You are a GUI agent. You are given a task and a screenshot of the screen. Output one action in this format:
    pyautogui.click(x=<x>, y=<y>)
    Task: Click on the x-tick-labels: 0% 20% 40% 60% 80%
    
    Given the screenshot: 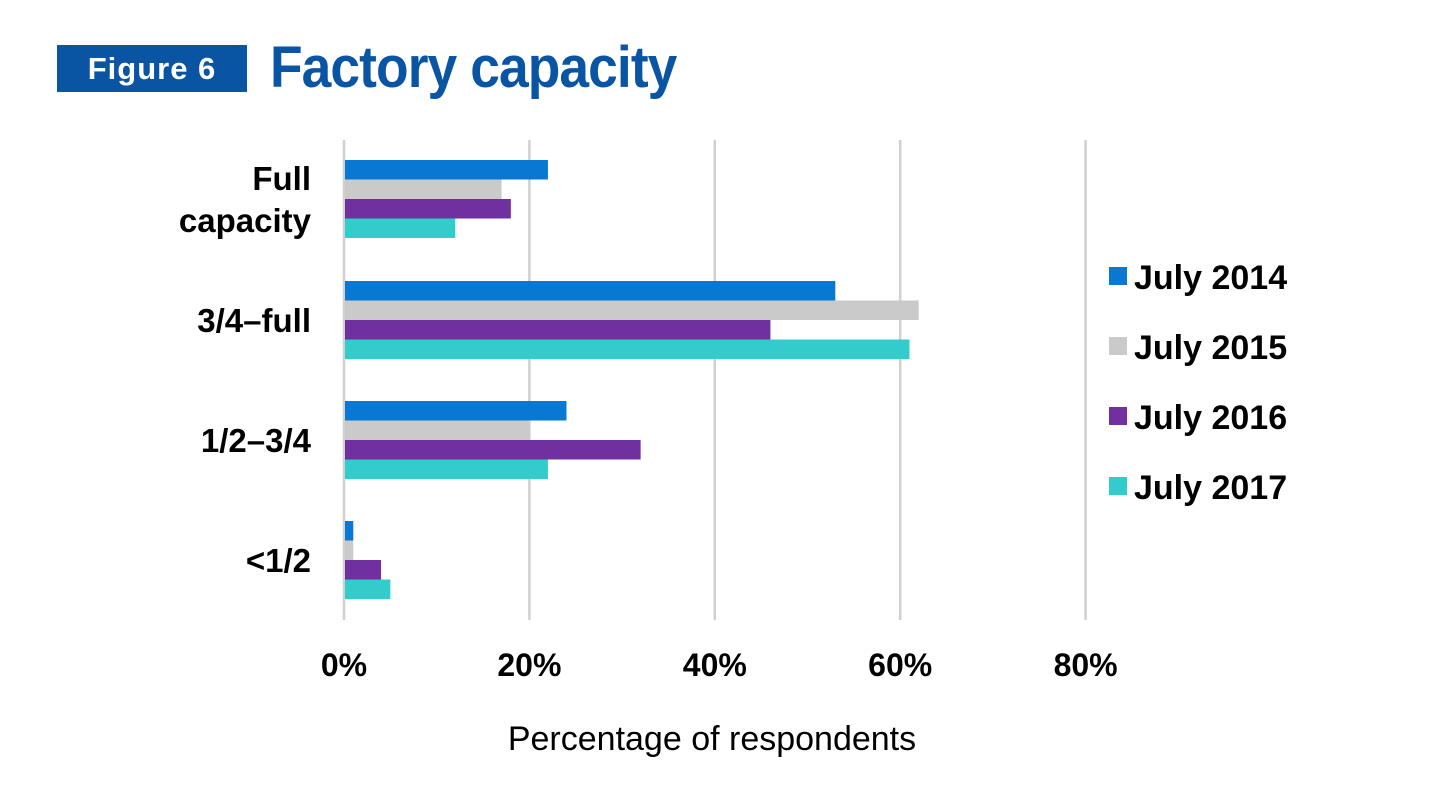 What is the action you would take?
    pyautogui.click(x=719, y=665)
    